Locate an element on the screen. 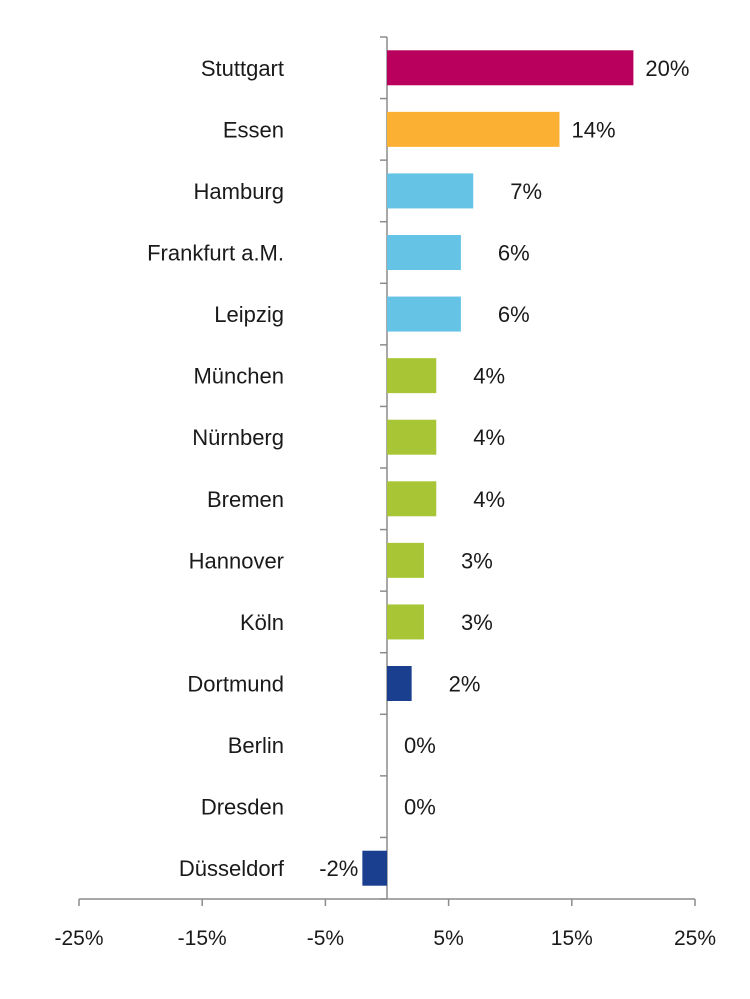 The width and height of the screenshot is (750, 999). category-label: Dresden is located at coordinates (242, 807).